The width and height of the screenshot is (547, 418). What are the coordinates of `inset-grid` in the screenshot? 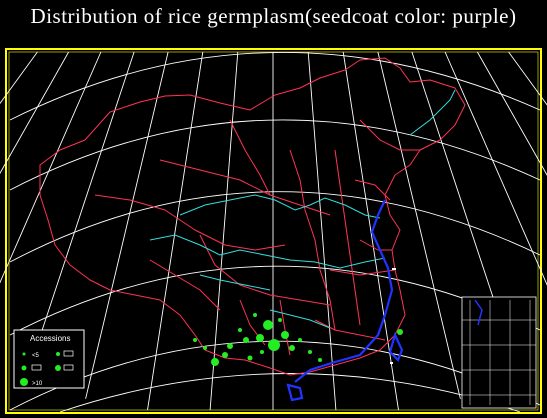 It's located at (499, 352).